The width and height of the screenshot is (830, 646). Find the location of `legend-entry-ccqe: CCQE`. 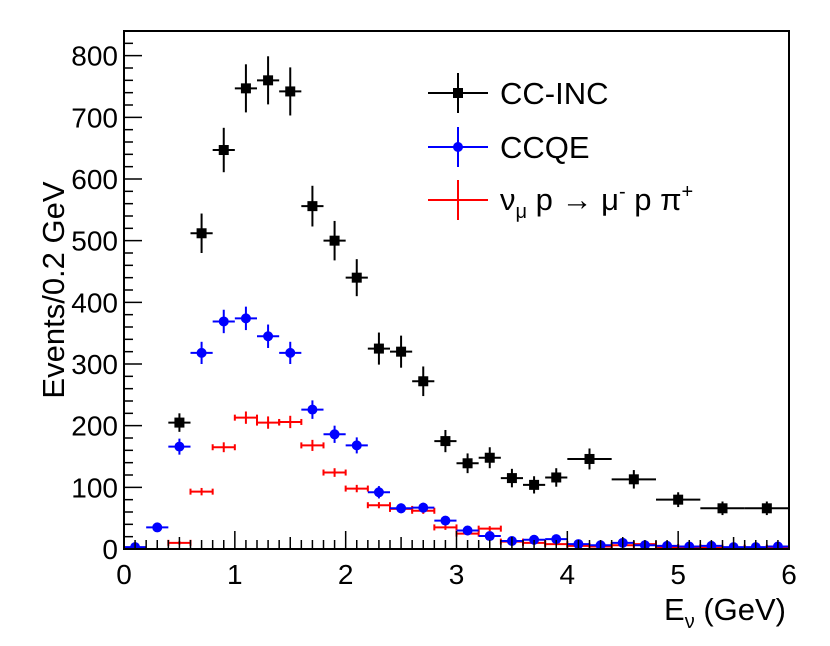

legend-entry-ccqe: CCQE is located at coordinates (509, 147).